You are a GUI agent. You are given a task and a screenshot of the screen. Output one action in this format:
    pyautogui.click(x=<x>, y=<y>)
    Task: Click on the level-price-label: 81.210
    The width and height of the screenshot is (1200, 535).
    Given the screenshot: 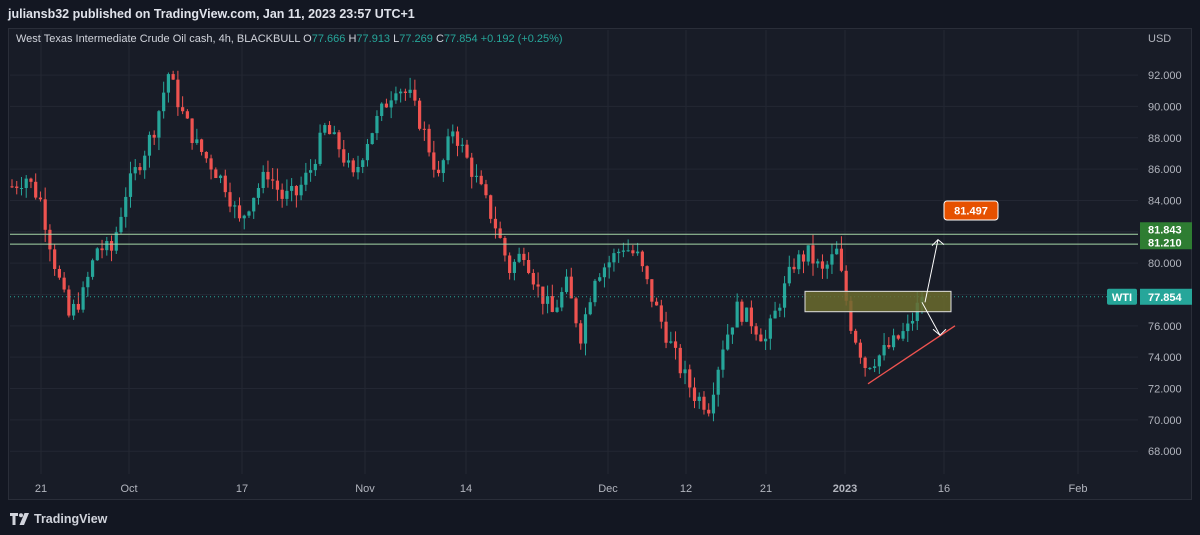 What is the action you would take?
    pyautogui.click(x=1165, y=243)
    